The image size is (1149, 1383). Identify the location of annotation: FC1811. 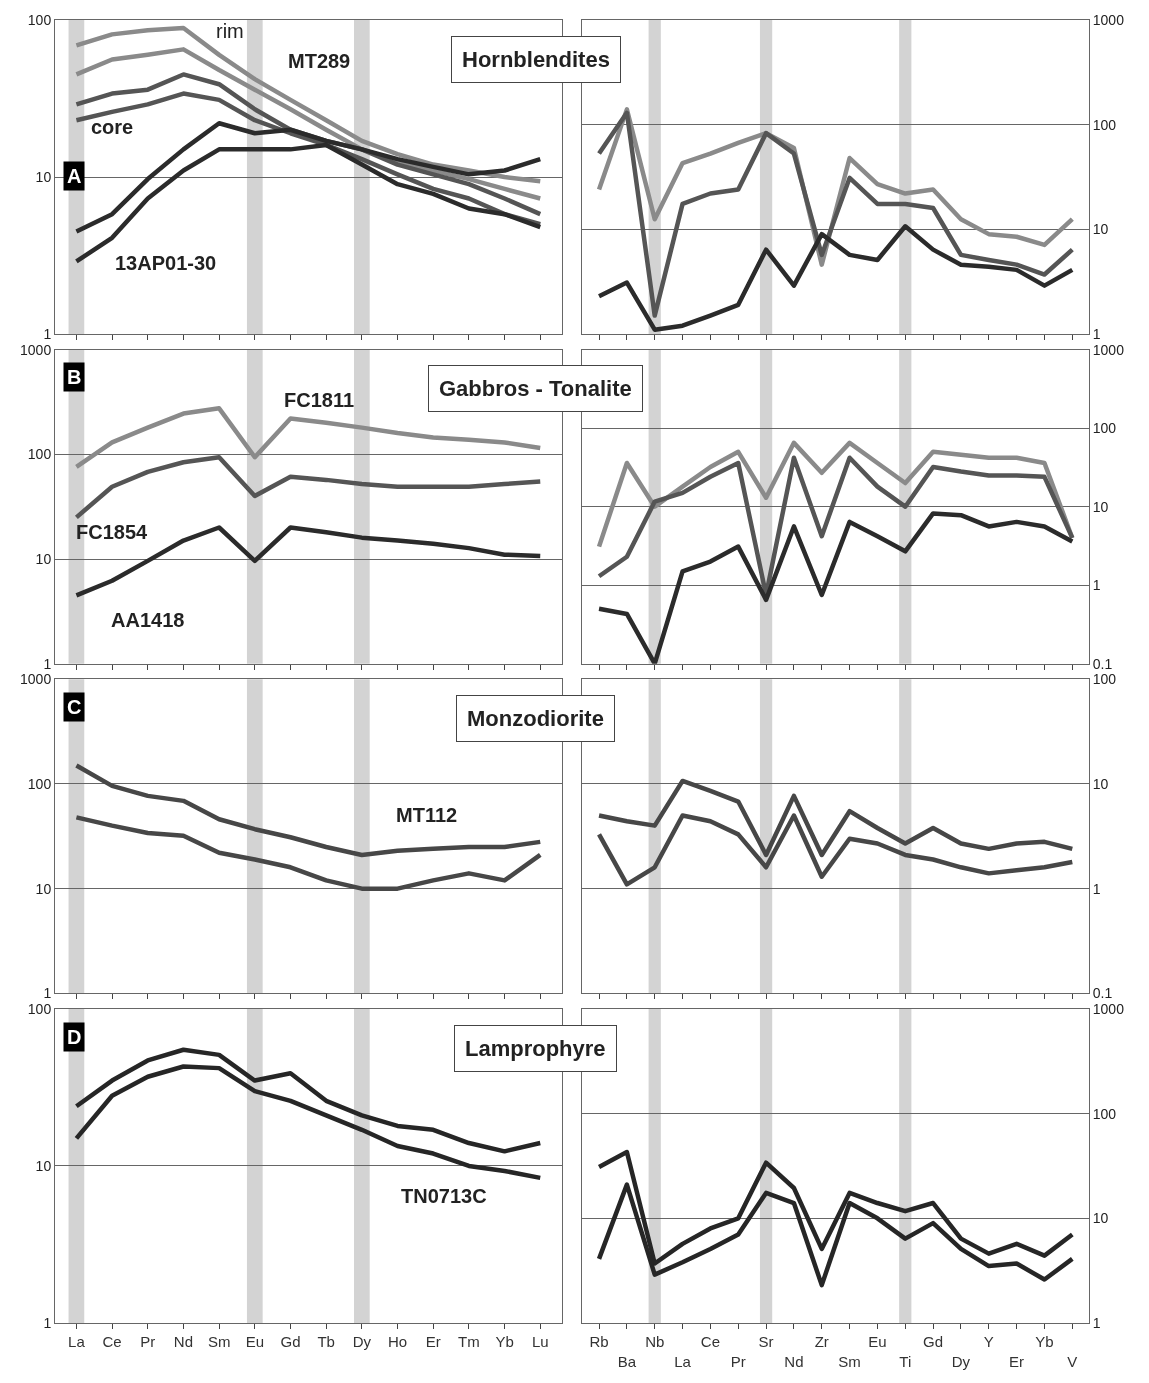
(319, 400).